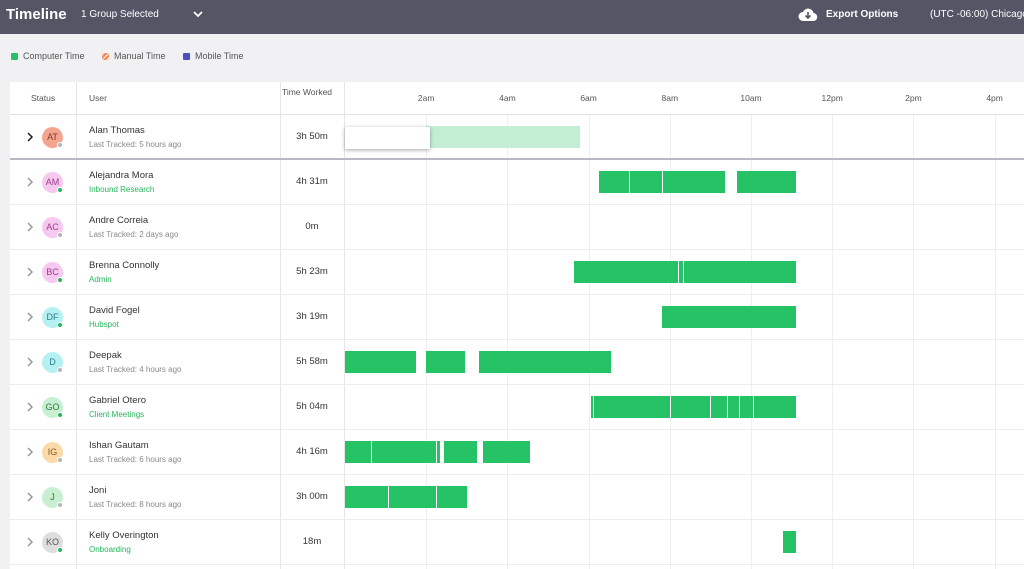 The image size is (1024, 569). I want to click on hour-tick-label: 2pm, so click(913, 98).